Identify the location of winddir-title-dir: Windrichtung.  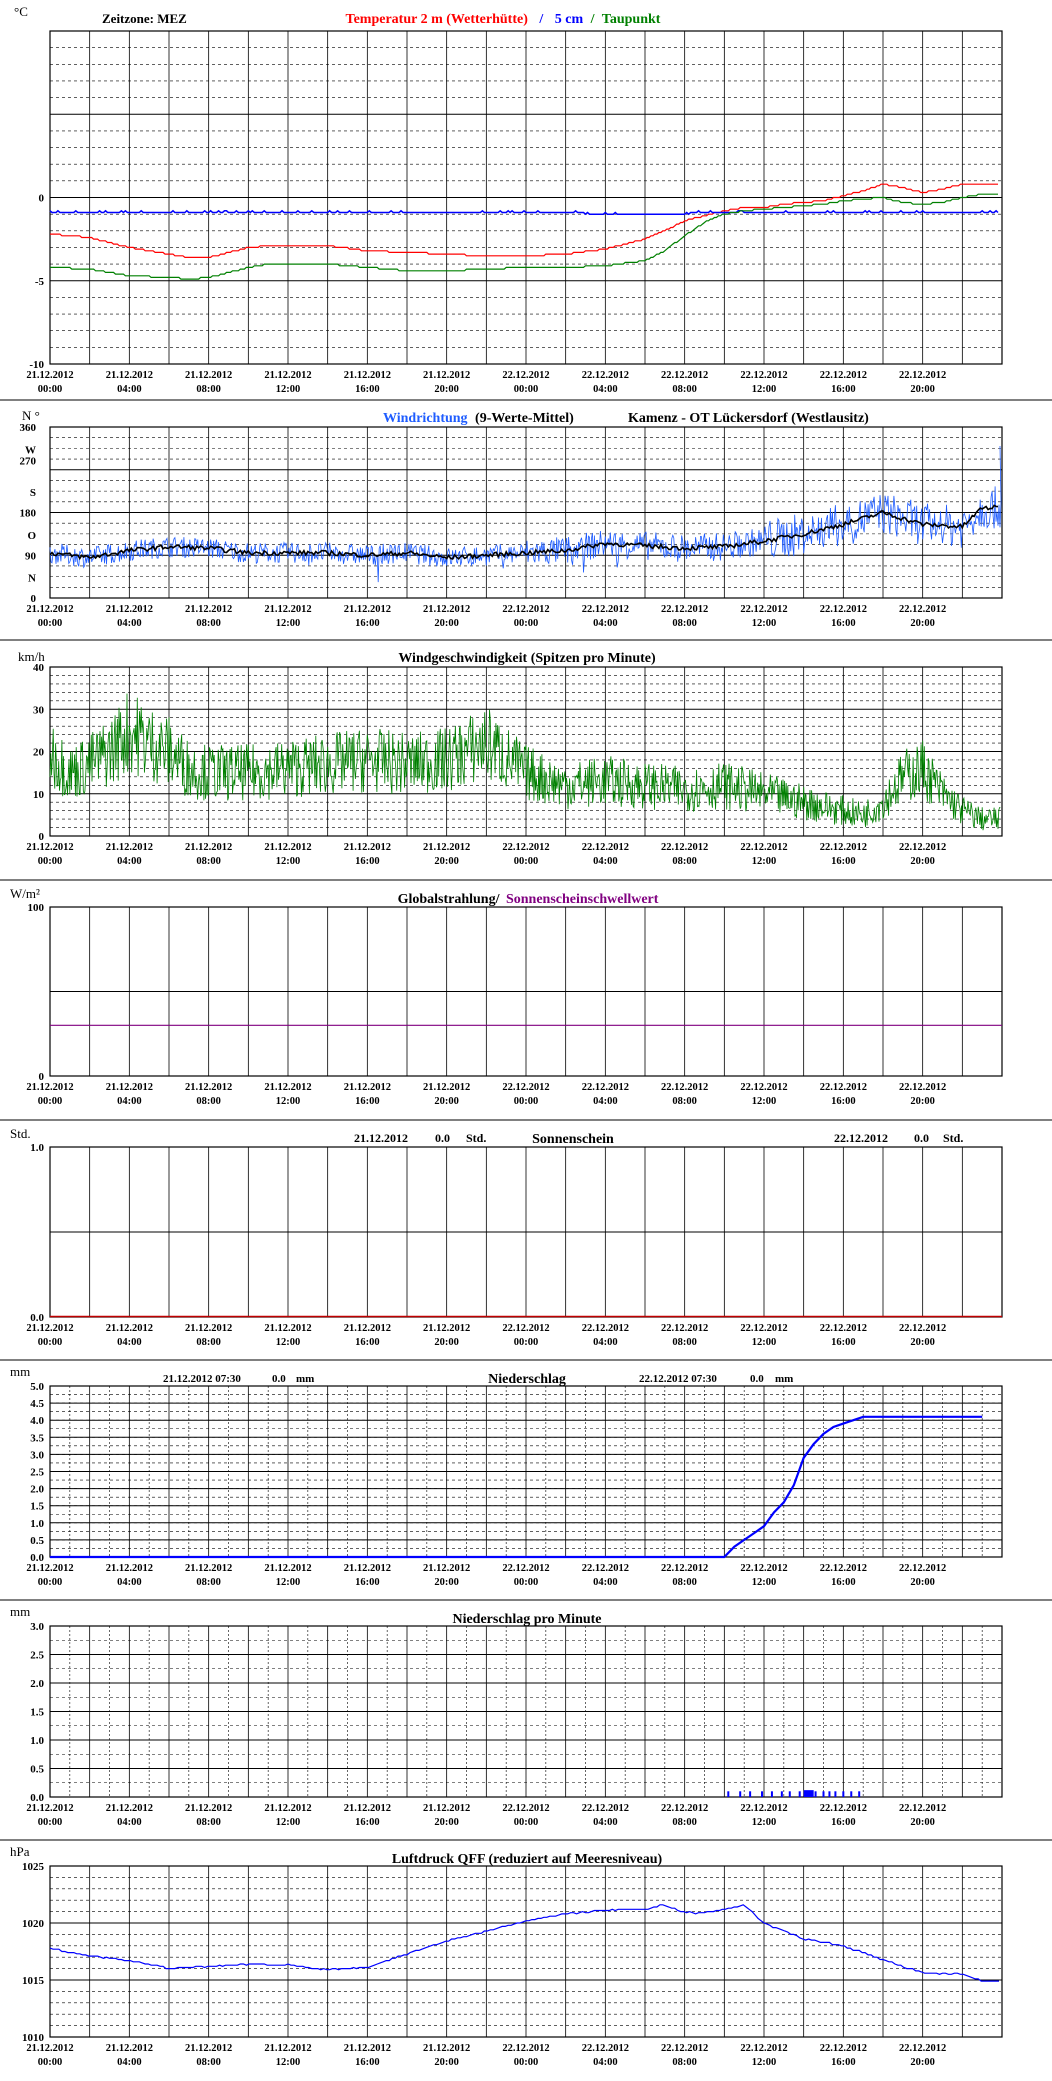
(425, 418).